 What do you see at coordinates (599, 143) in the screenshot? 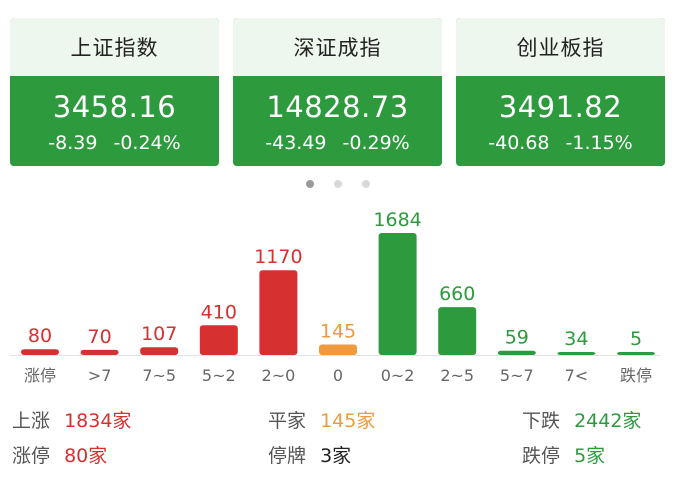
I see `index-change-percent: -1.15%` at bounding box center [599, 143].